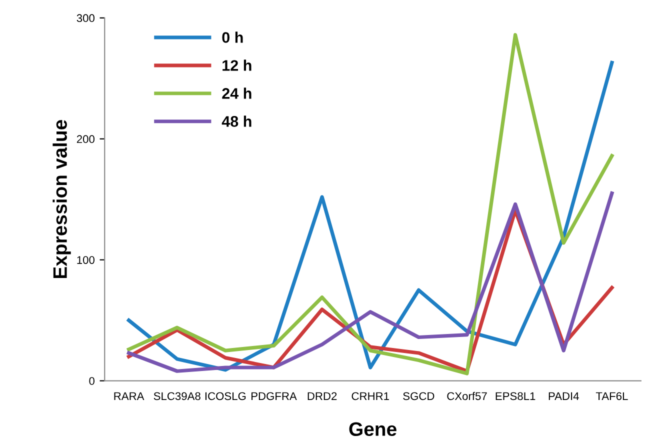 Image resolution: width=654 pixels, height=448 pixels. Describe the element at coordinates (177, 396) in the screenshot. I see `x-tick-label: SLC39A8` at that location.